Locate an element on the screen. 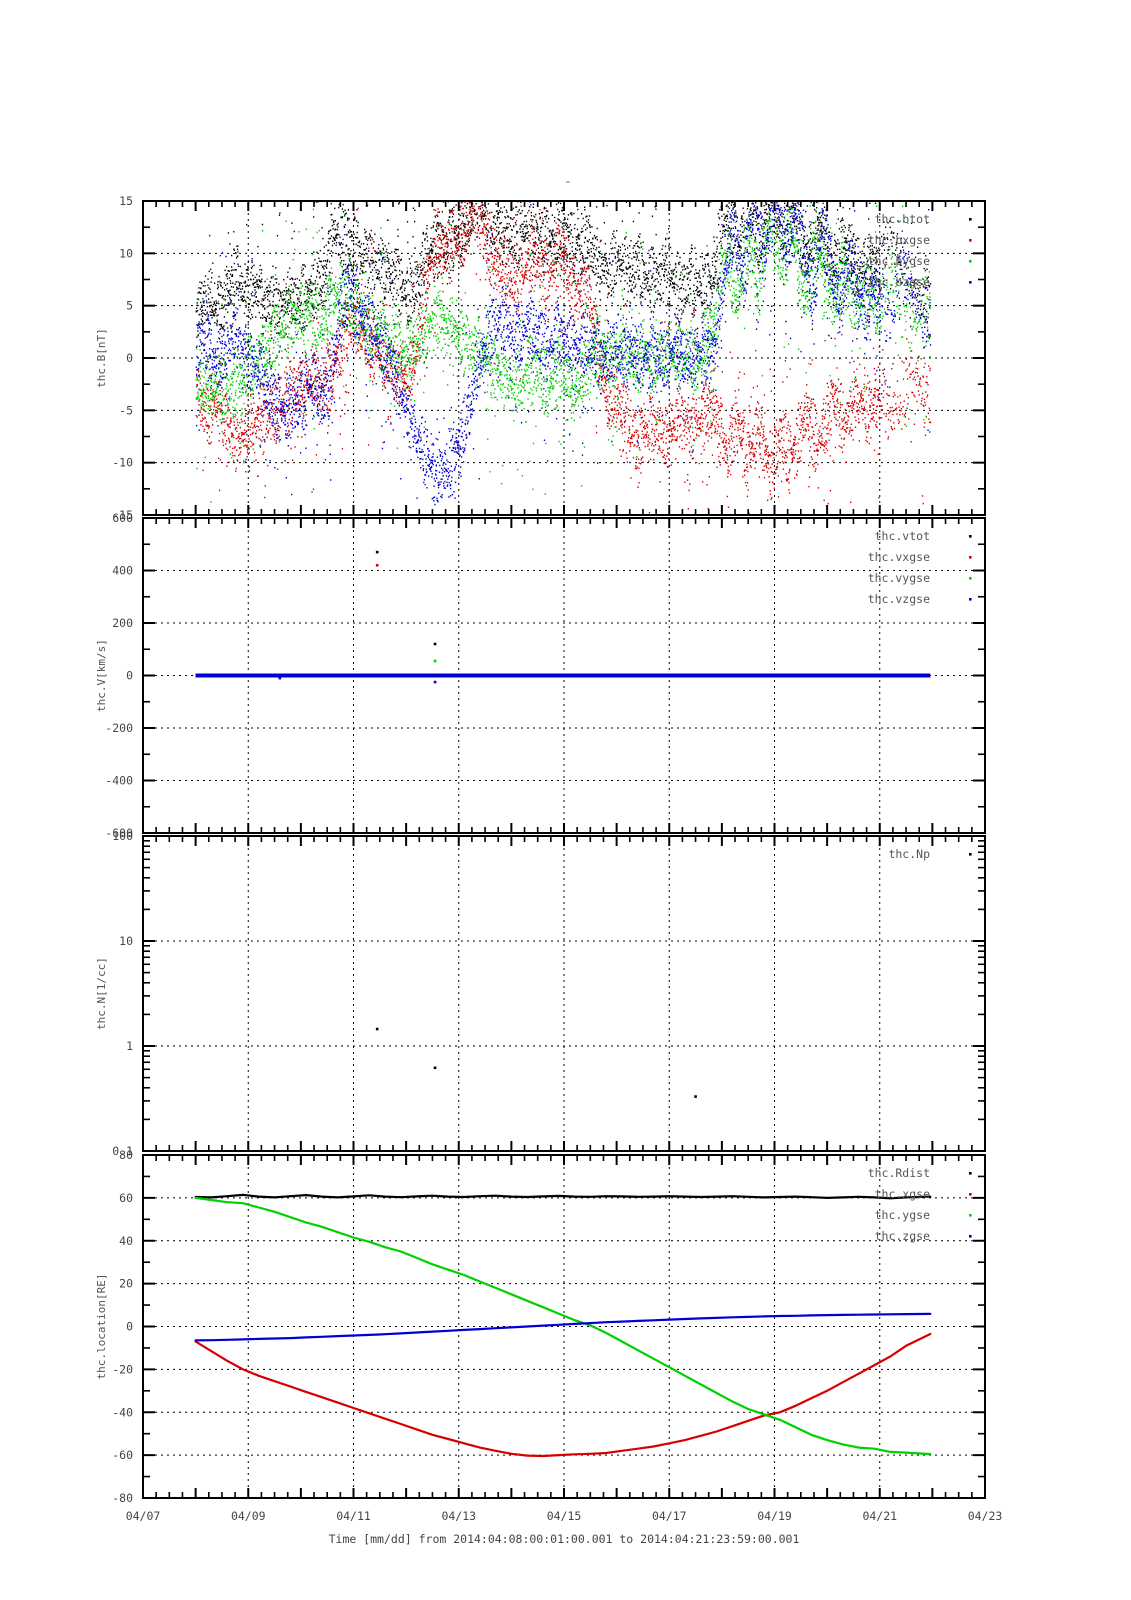  y-tick-label: 1 is located at coordinates (129, 1046).